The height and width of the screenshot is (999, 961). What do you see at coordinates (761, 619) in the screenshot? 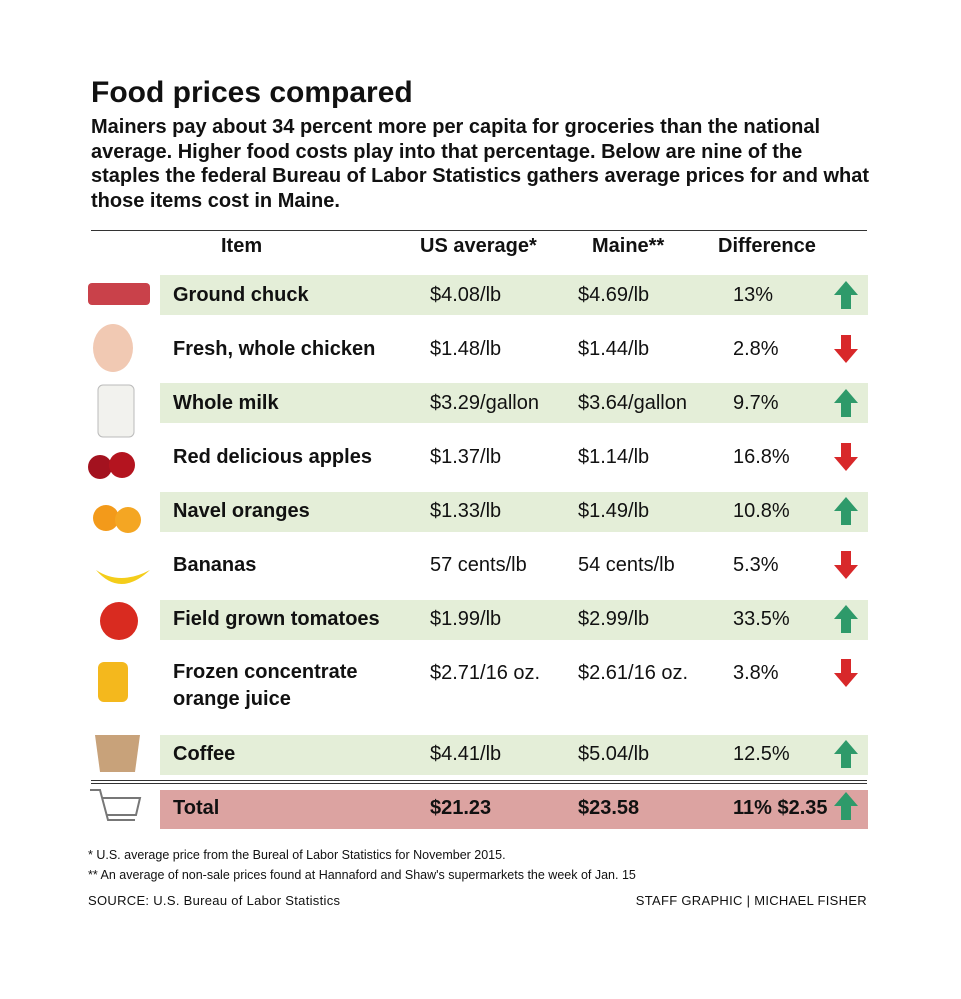
I see `difference: 33.5%` at bounding box center [761, 619].